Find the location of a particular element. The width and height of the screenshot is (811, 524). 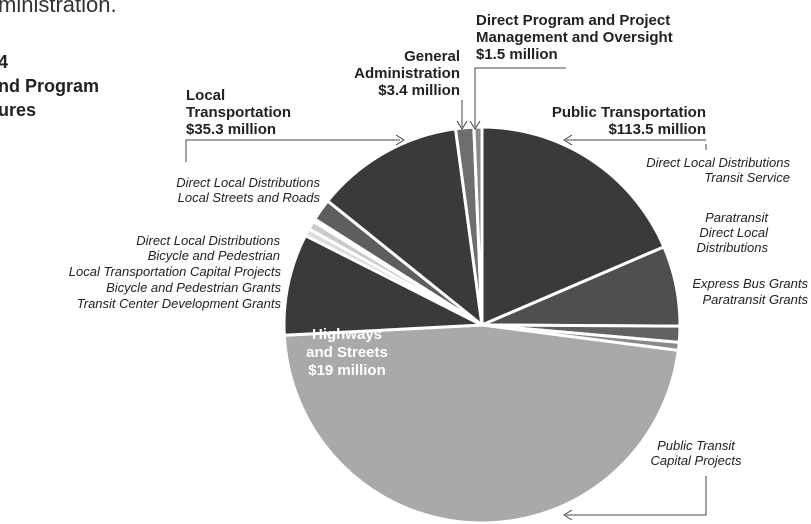

label-bicycle-pedestrian-grants: Bicycle and Pedestrian Grants is located at coordinates (193, 287).